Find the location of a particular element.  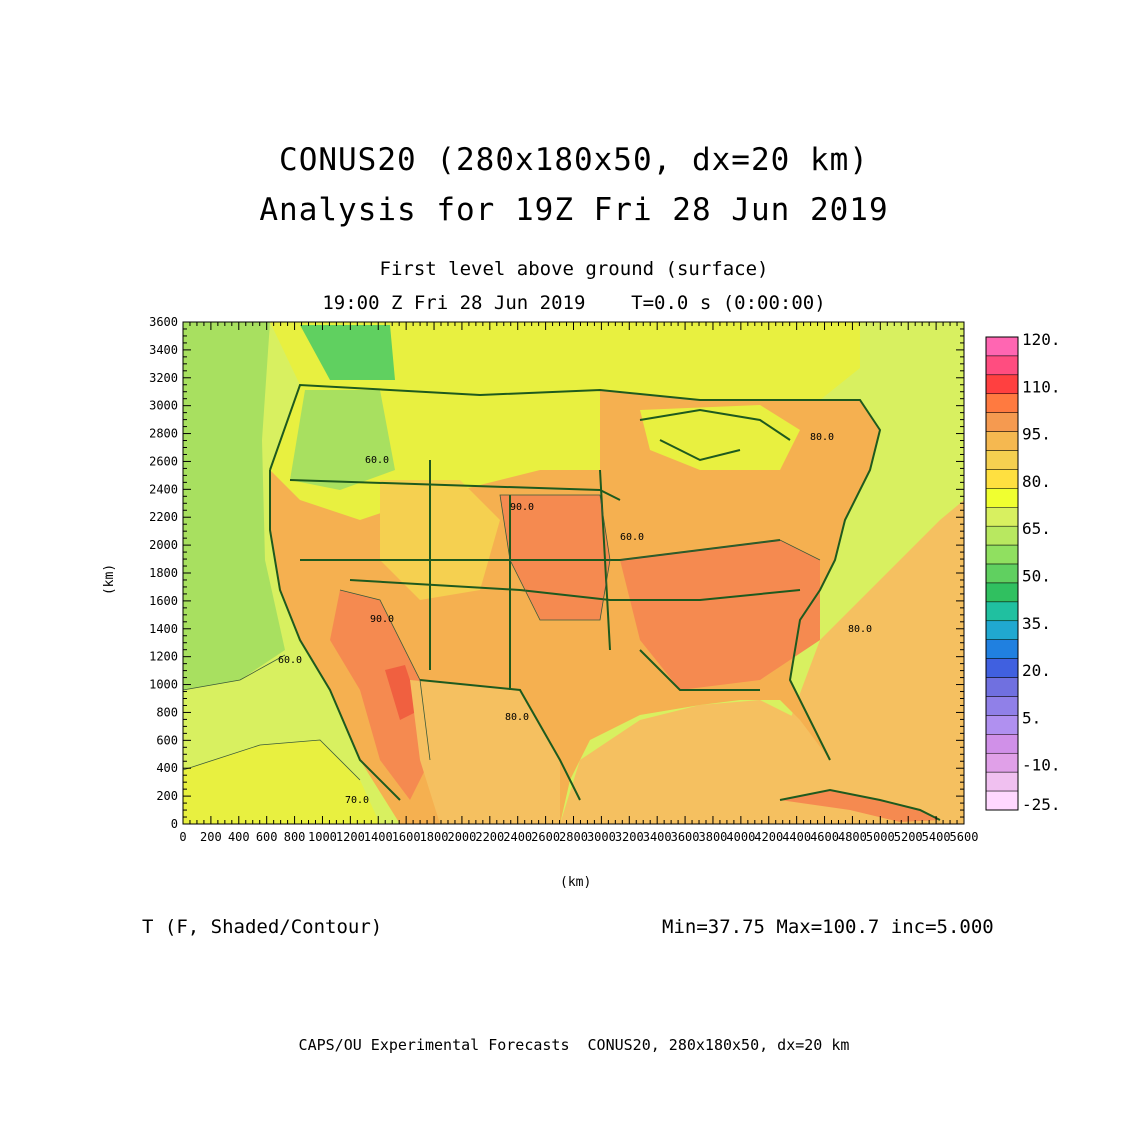

y-tick-label: 3400 is located at coordinates (163, 350).